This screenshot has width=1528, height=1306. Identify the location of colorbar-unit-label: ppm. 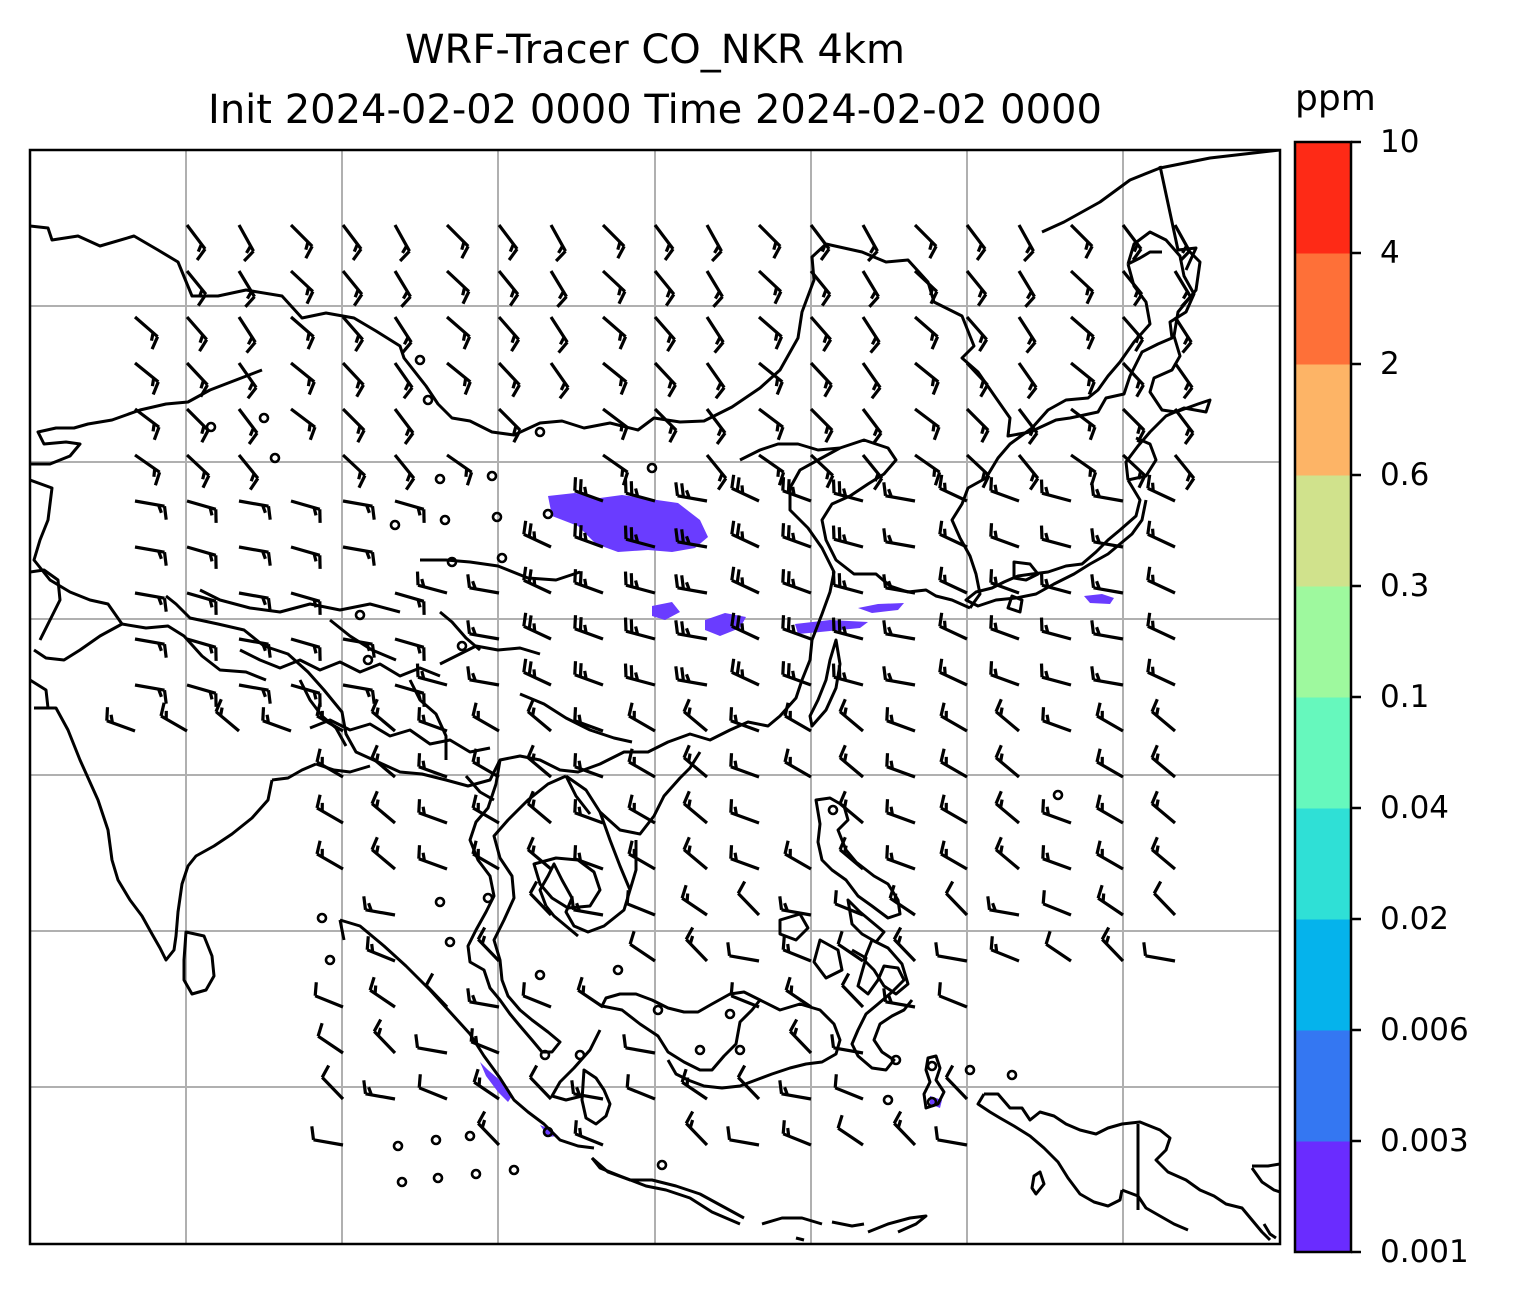
(1335, 98).